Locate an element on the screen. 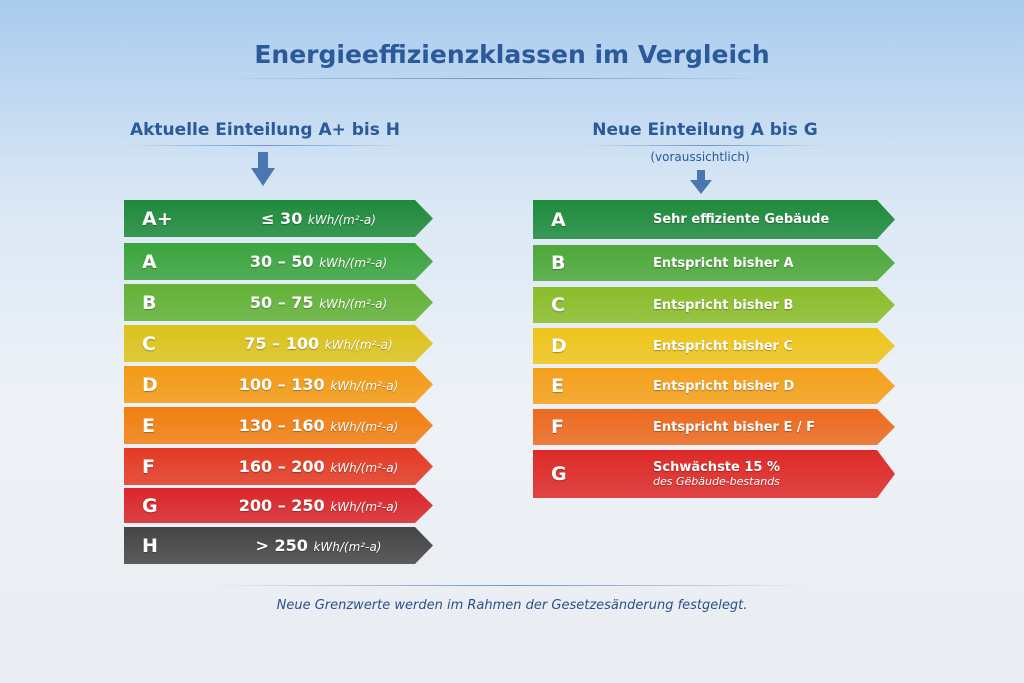 This screenshot has height=683, width=1024. range-value: > 250 is located at coordinates (281, 545).